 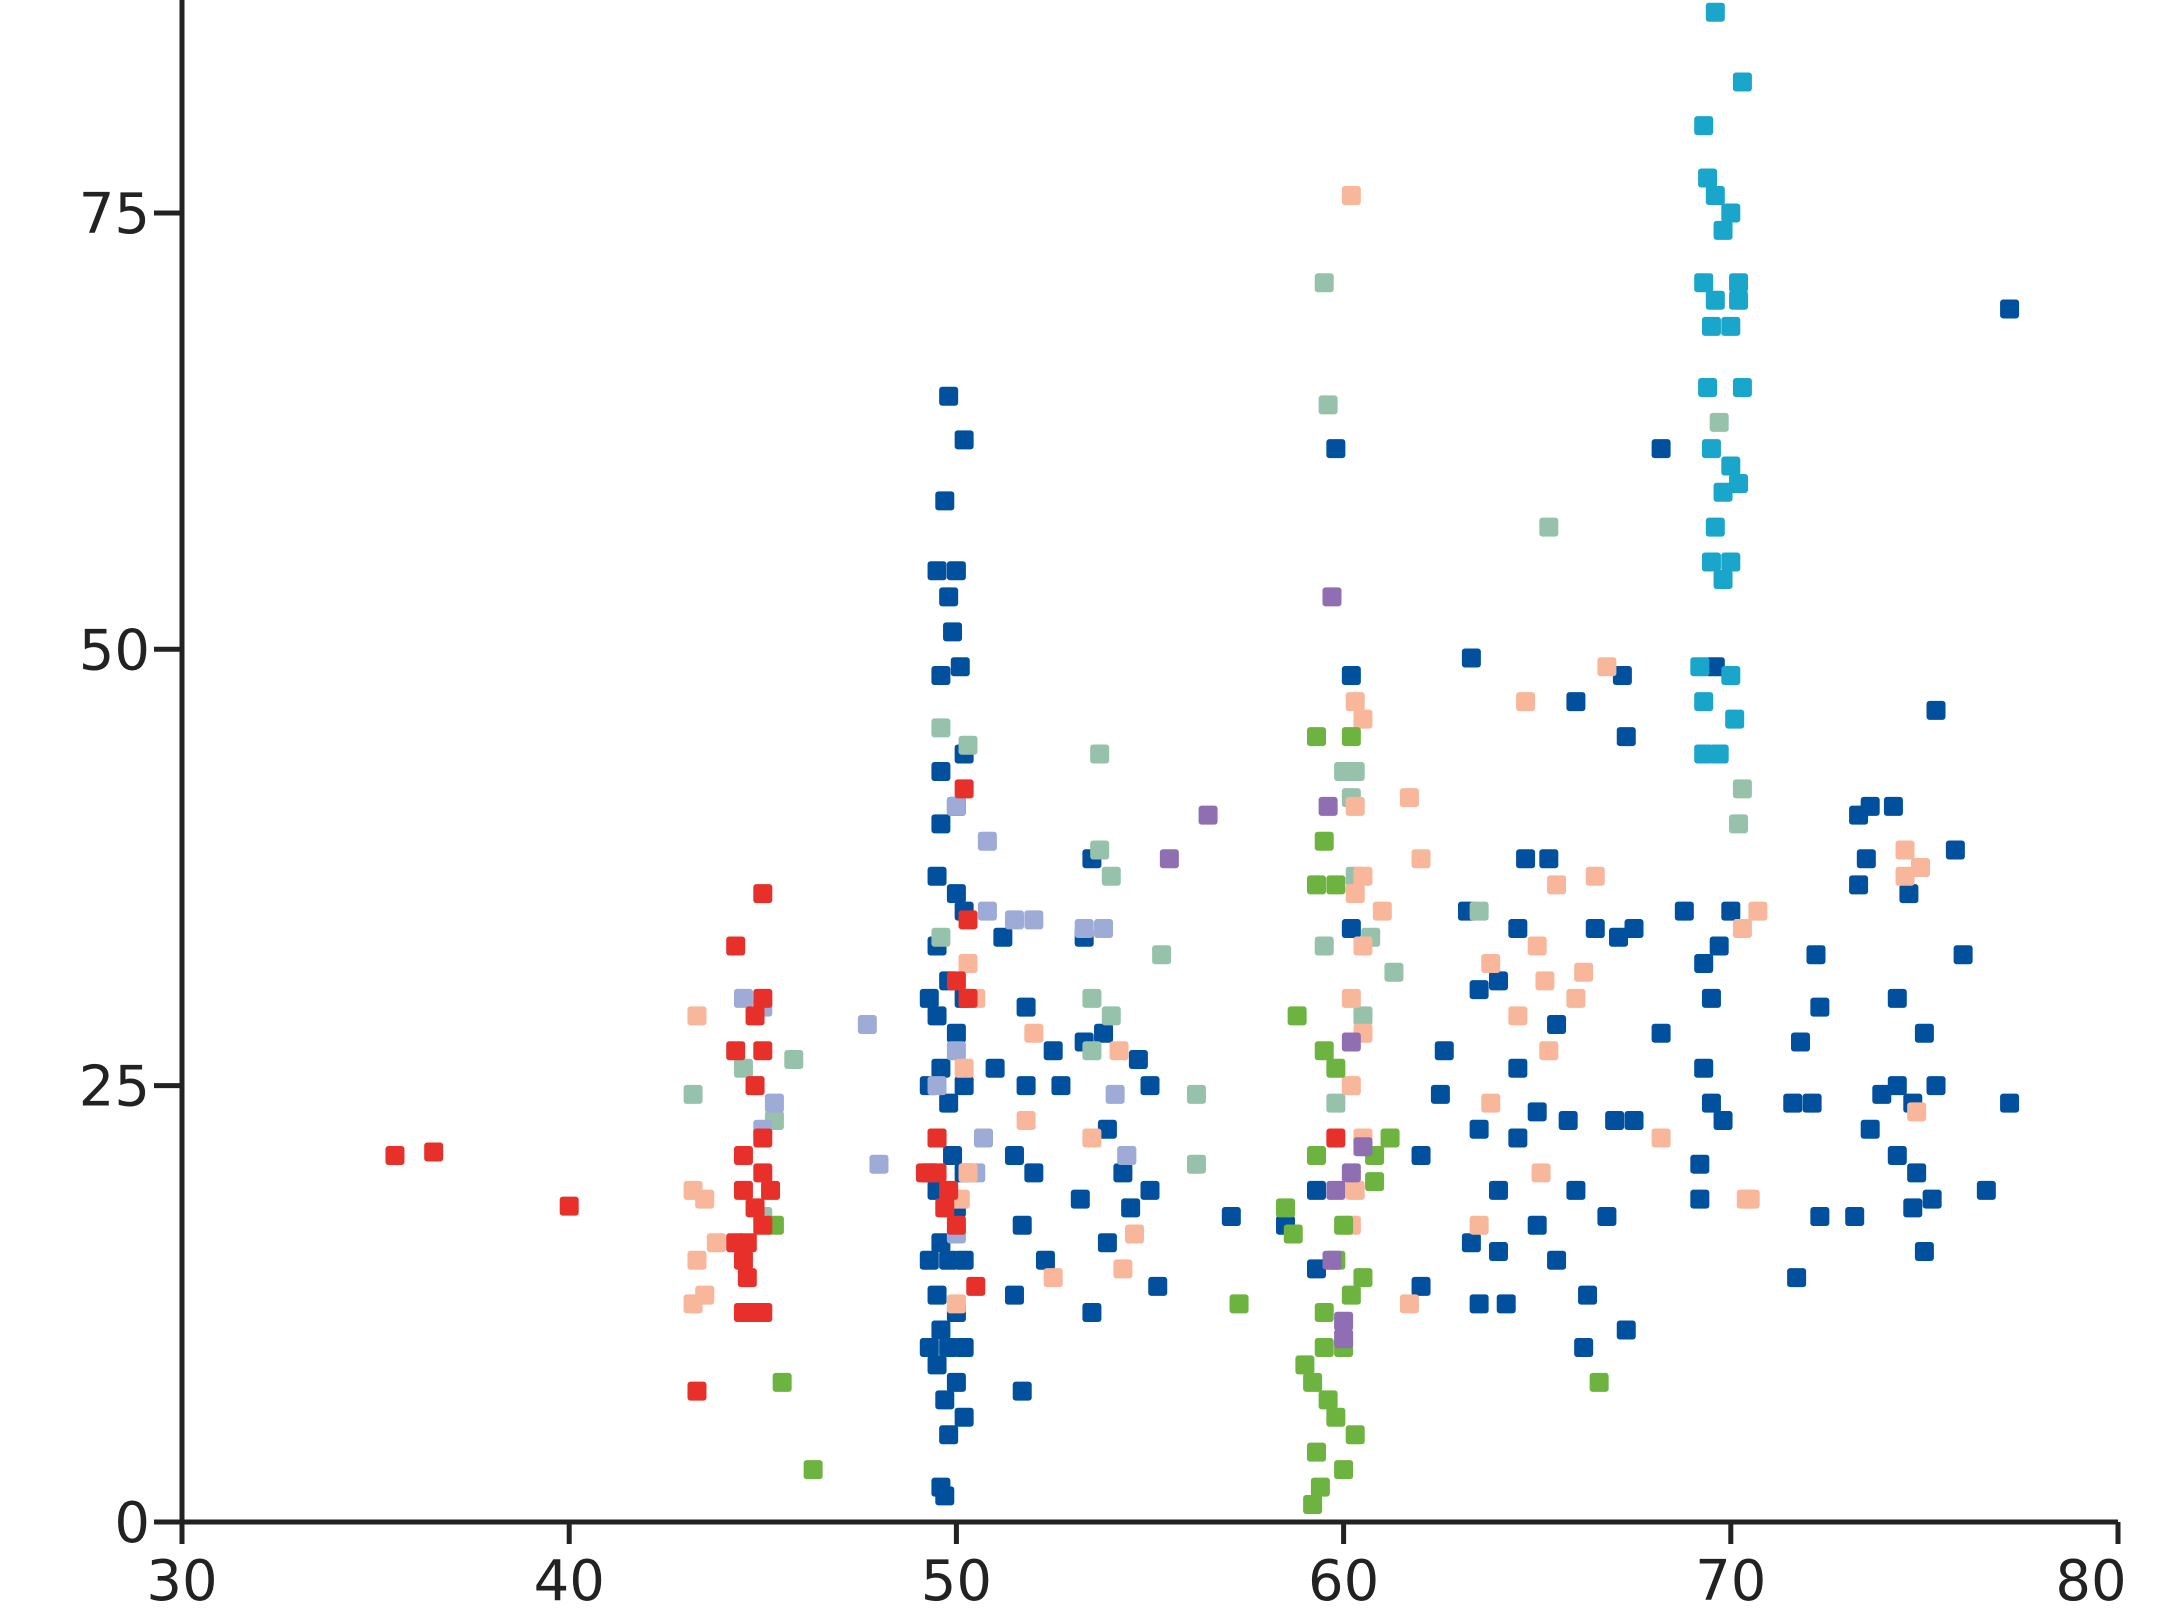 What do you see at coordinates (181, 1581) in the screenshot?
I see `x-tick-label: 30` at bounding box center [181, 1581].